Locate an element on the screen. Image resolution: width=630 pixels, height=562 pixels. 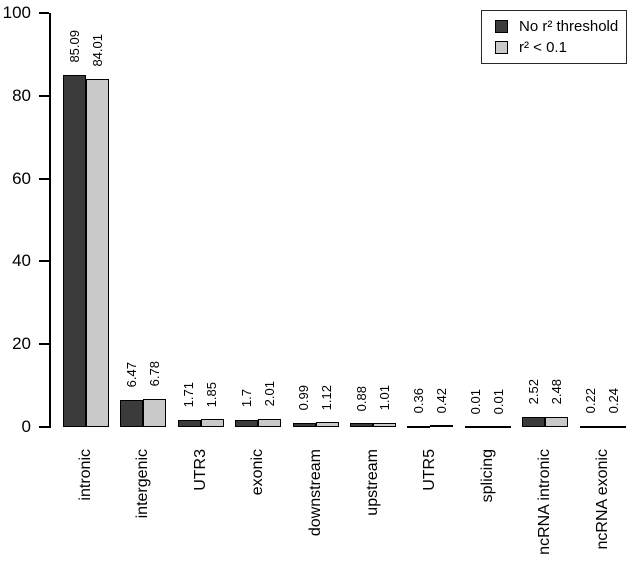
bar-value-label: 1.85 is located at coordinates (212, 394).